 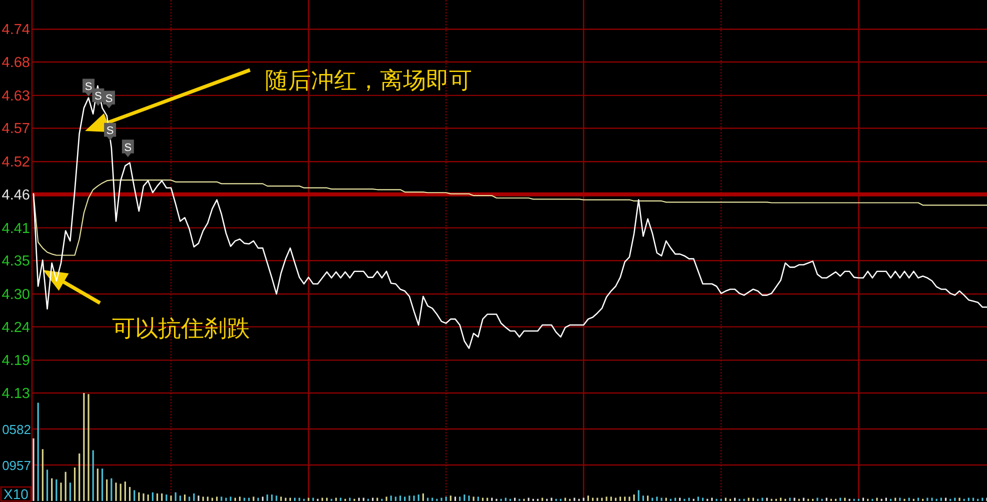 I want to click on y-tick-label: 4.30, so click(x=16, y=295).